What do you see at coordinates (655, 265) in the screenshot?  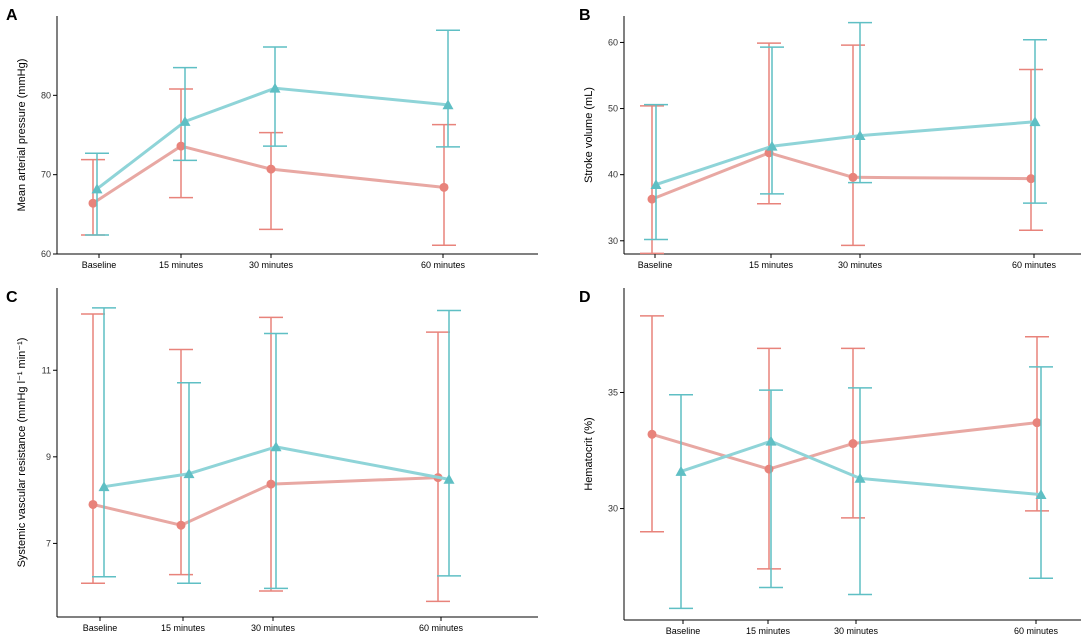 I see `panel-b-x-tick-label: Baseline` at bounding box center [655, 265].